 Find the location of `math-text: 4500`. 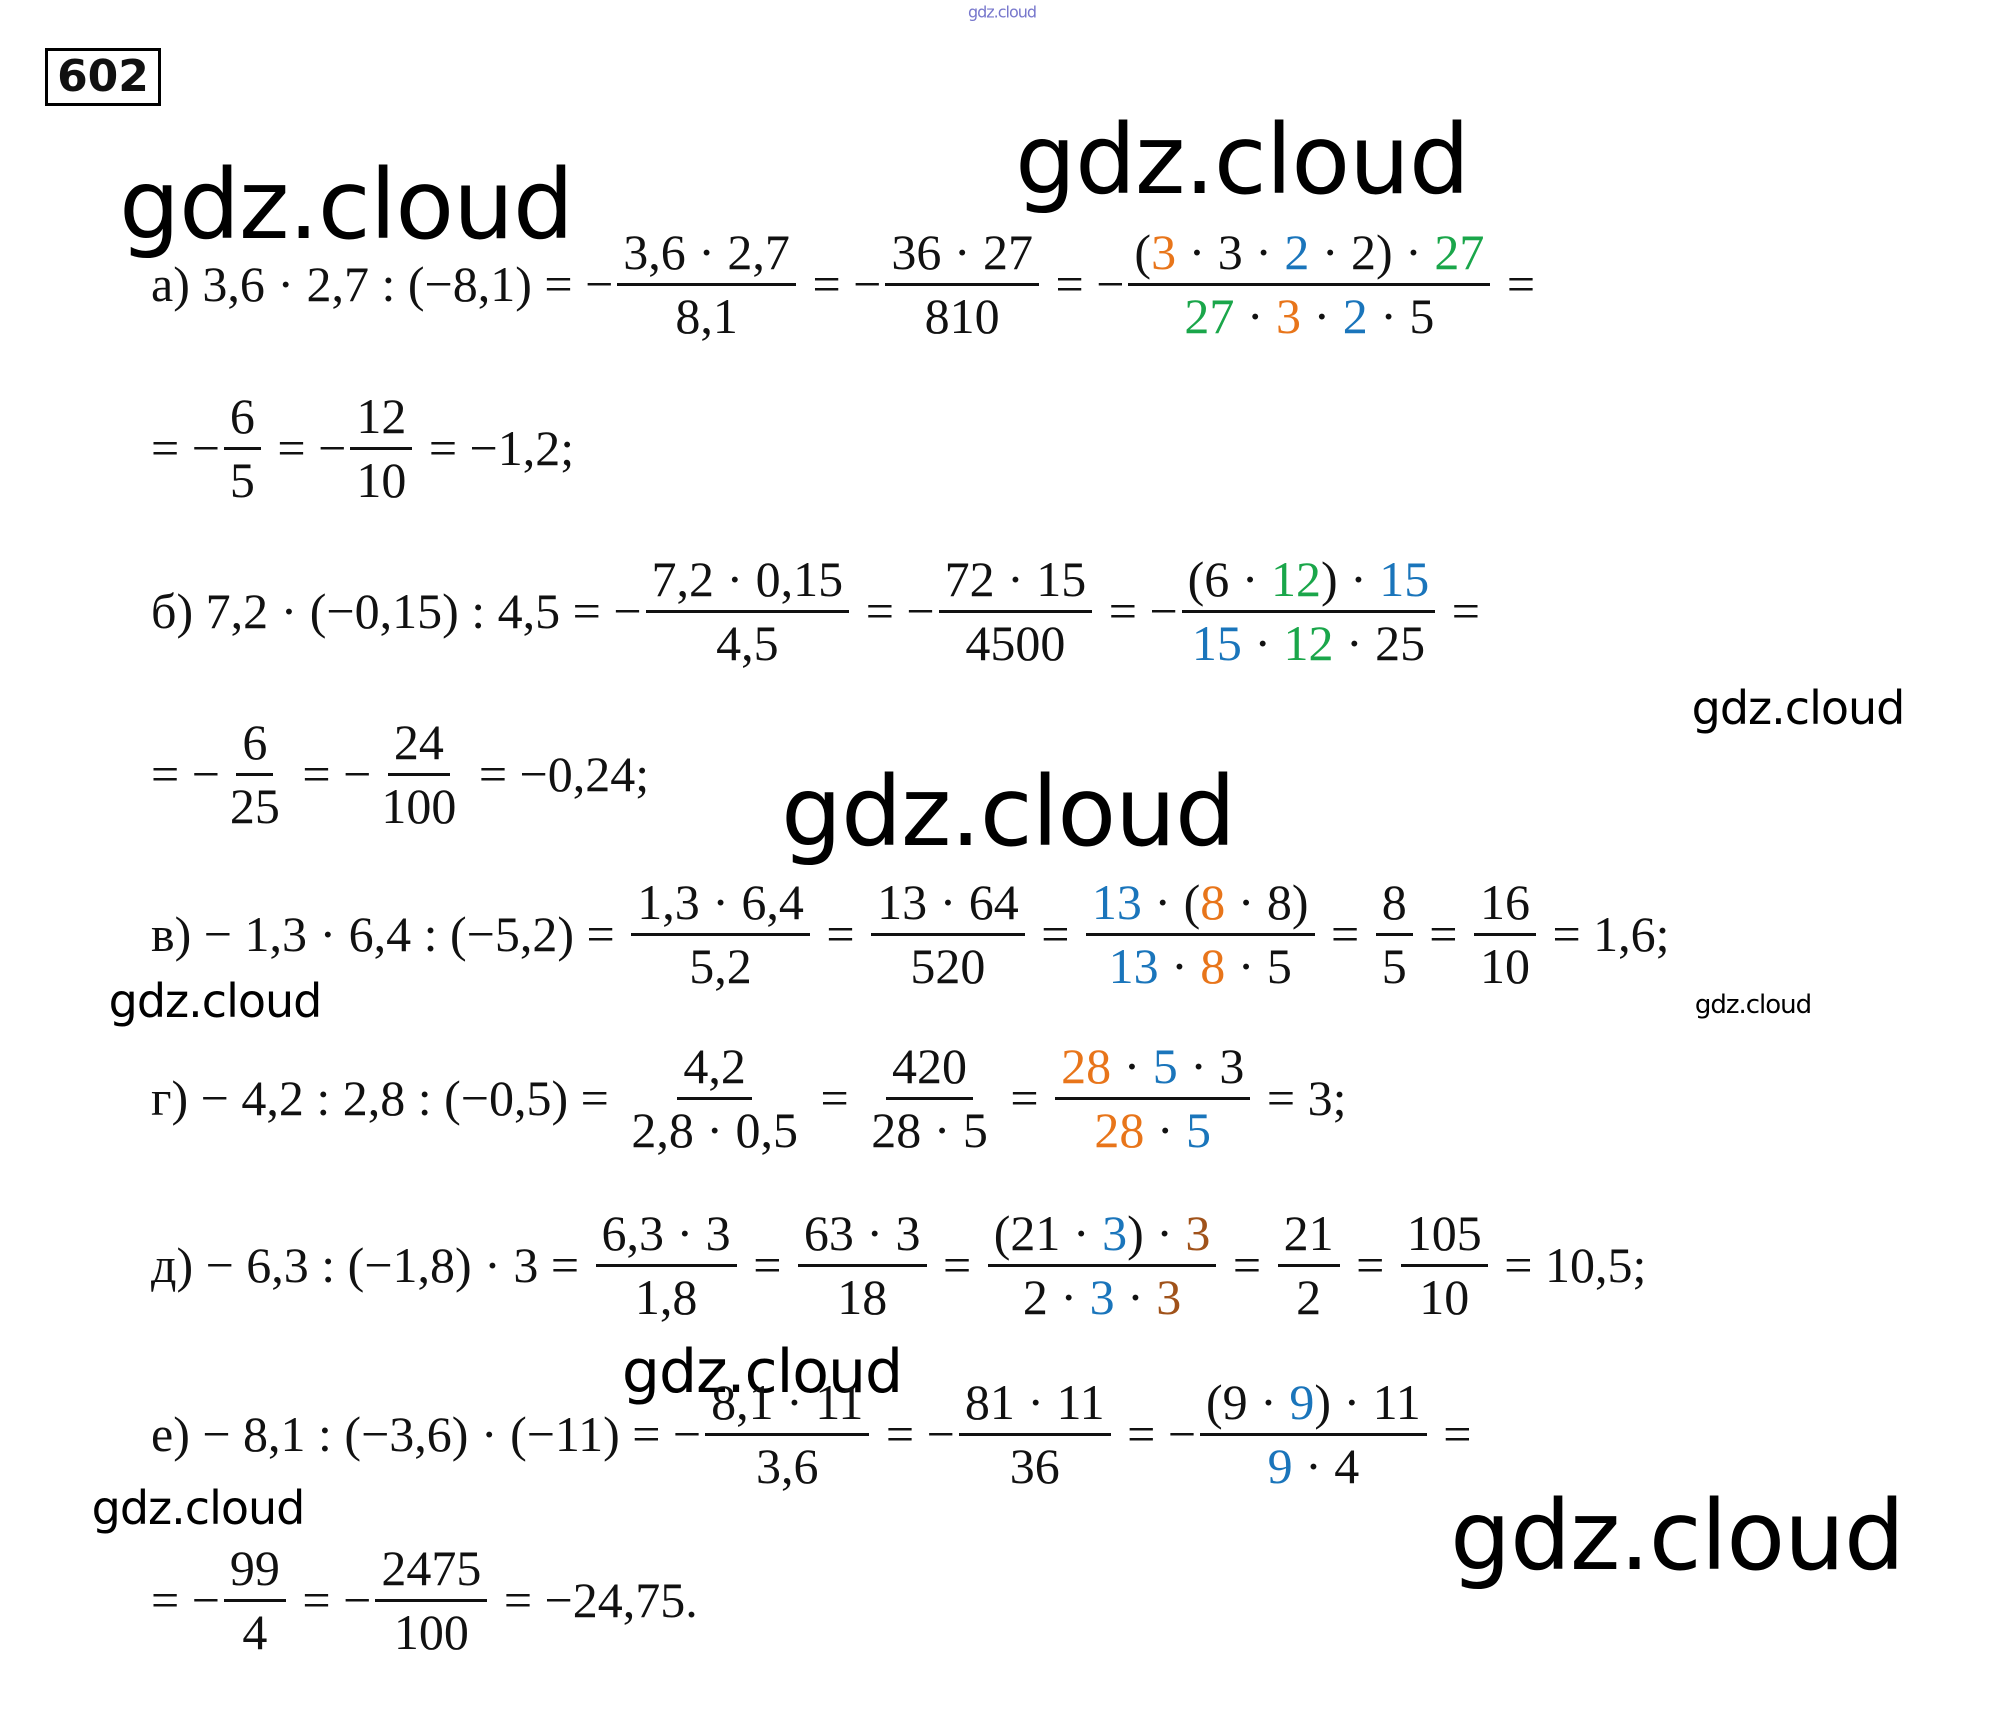

math-text: 4500 is located at coordinates (1015, 642).